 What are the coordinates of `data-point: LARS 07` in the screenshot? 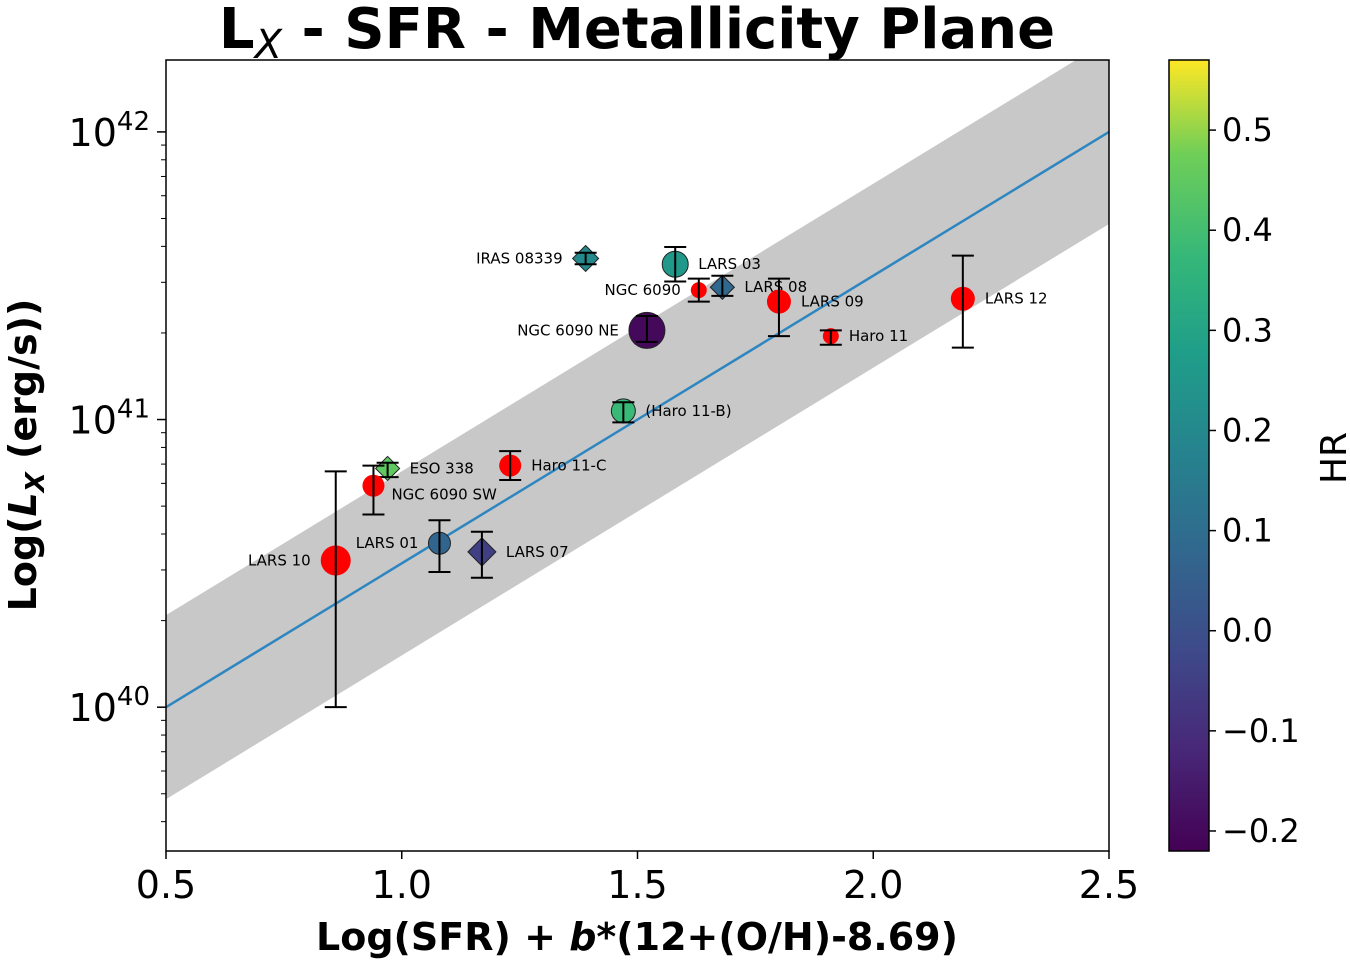 It's located at (518, 554).